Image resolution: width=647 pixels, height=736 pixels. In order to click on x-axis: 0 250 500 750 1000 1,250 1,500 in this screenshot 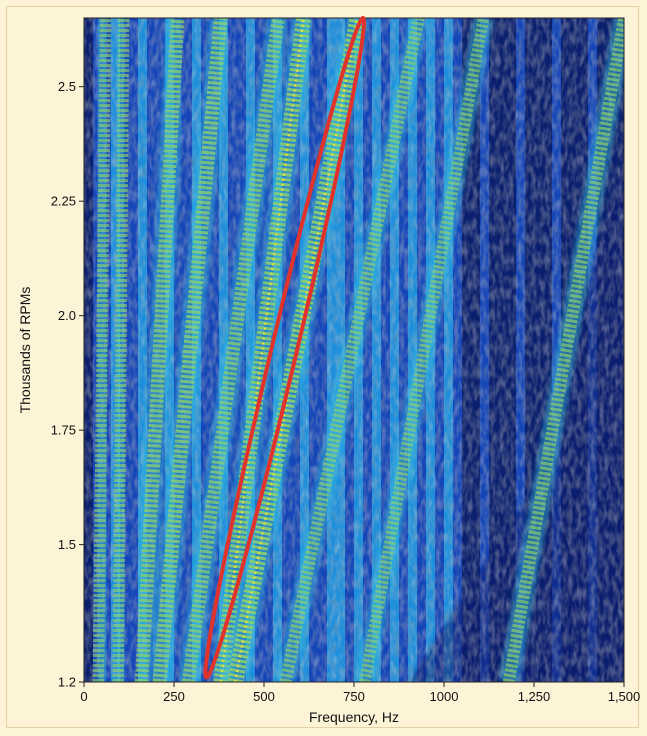, I will do `click(360, 693)`.